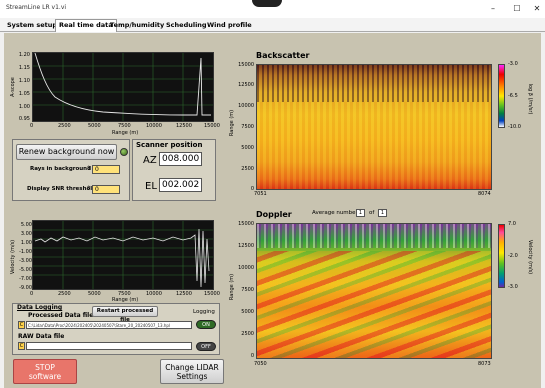 The height and width of the screenshot is (388, 545). I want to click on ascope-xtick: 0, so click(32, 126).